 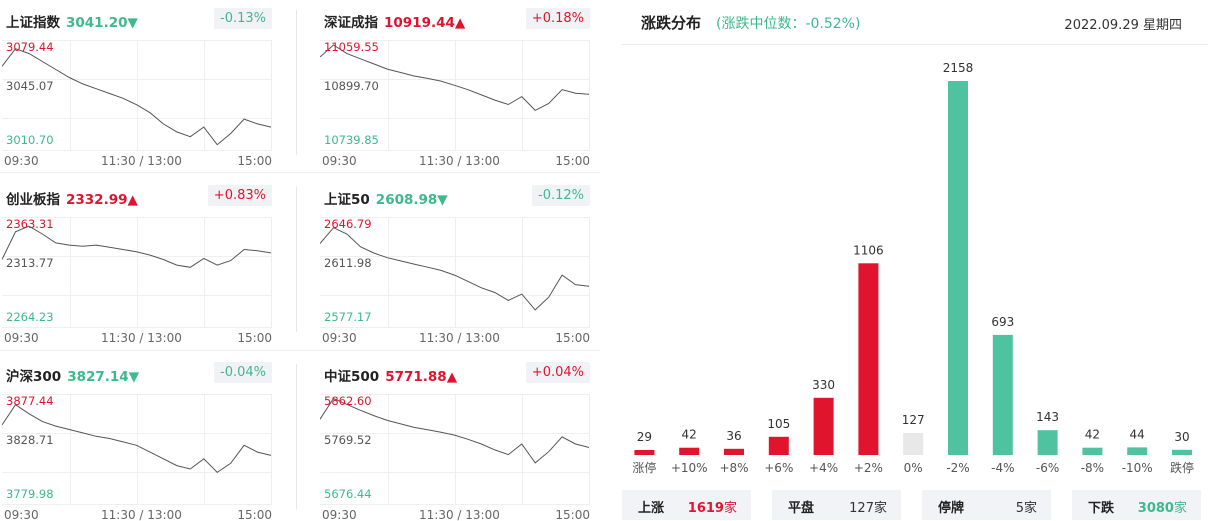 I want to click on header-divider, so click(x=915, y=44).